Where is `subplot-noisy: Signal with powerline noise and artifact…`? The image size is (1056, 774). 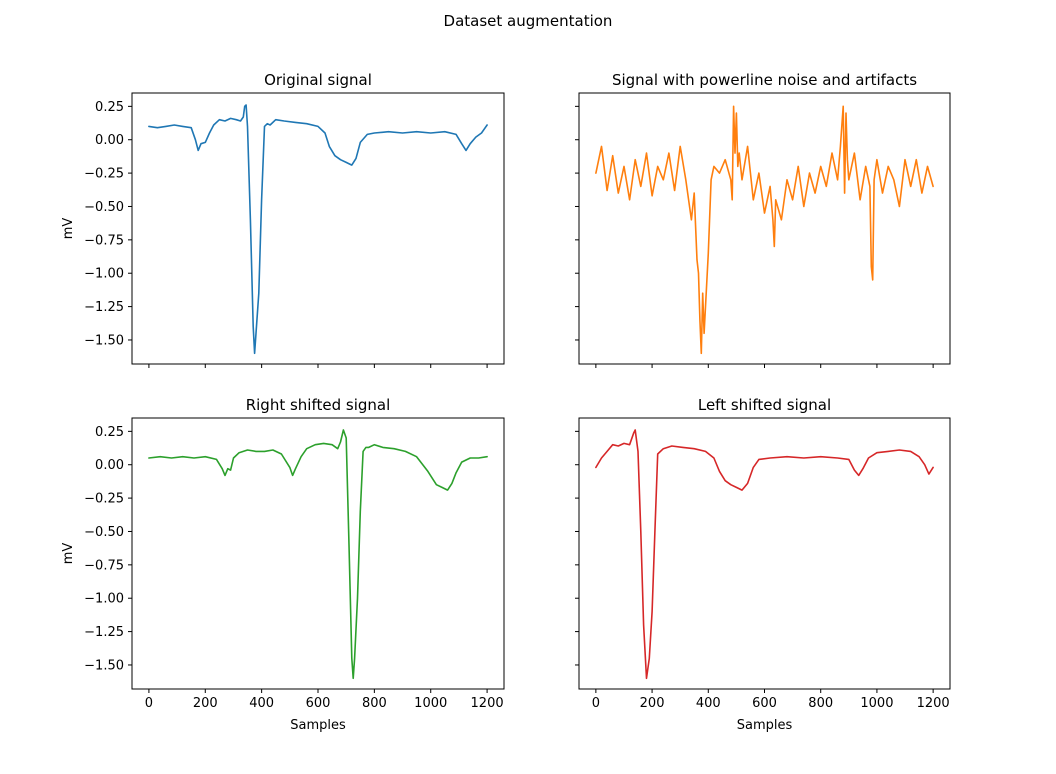
subplot-noisy: Signal with powerline noise and artifact… is located at coordinates (763, 219).